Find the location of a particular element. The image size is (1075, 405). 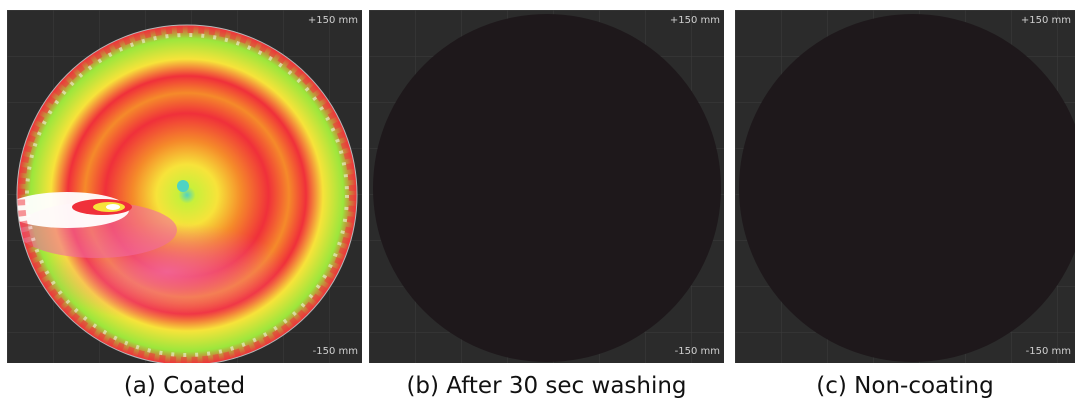

caption-washed: (b) After 30 sec washing is located at coordinates (546, 386).